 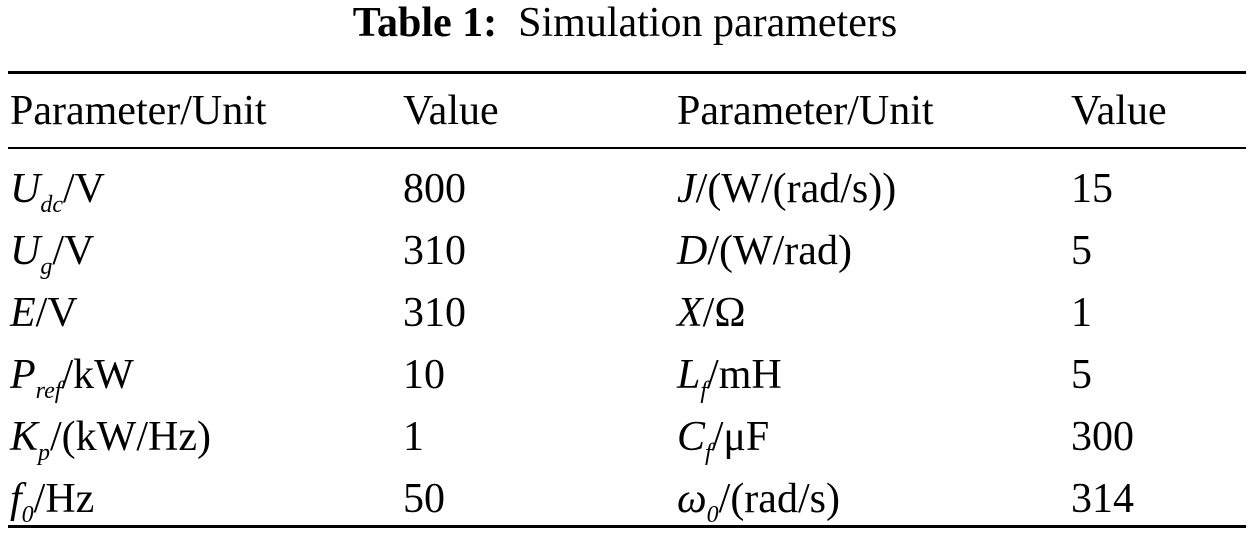 I want to click on value-cell: 314, so click(x=1102, y=499).